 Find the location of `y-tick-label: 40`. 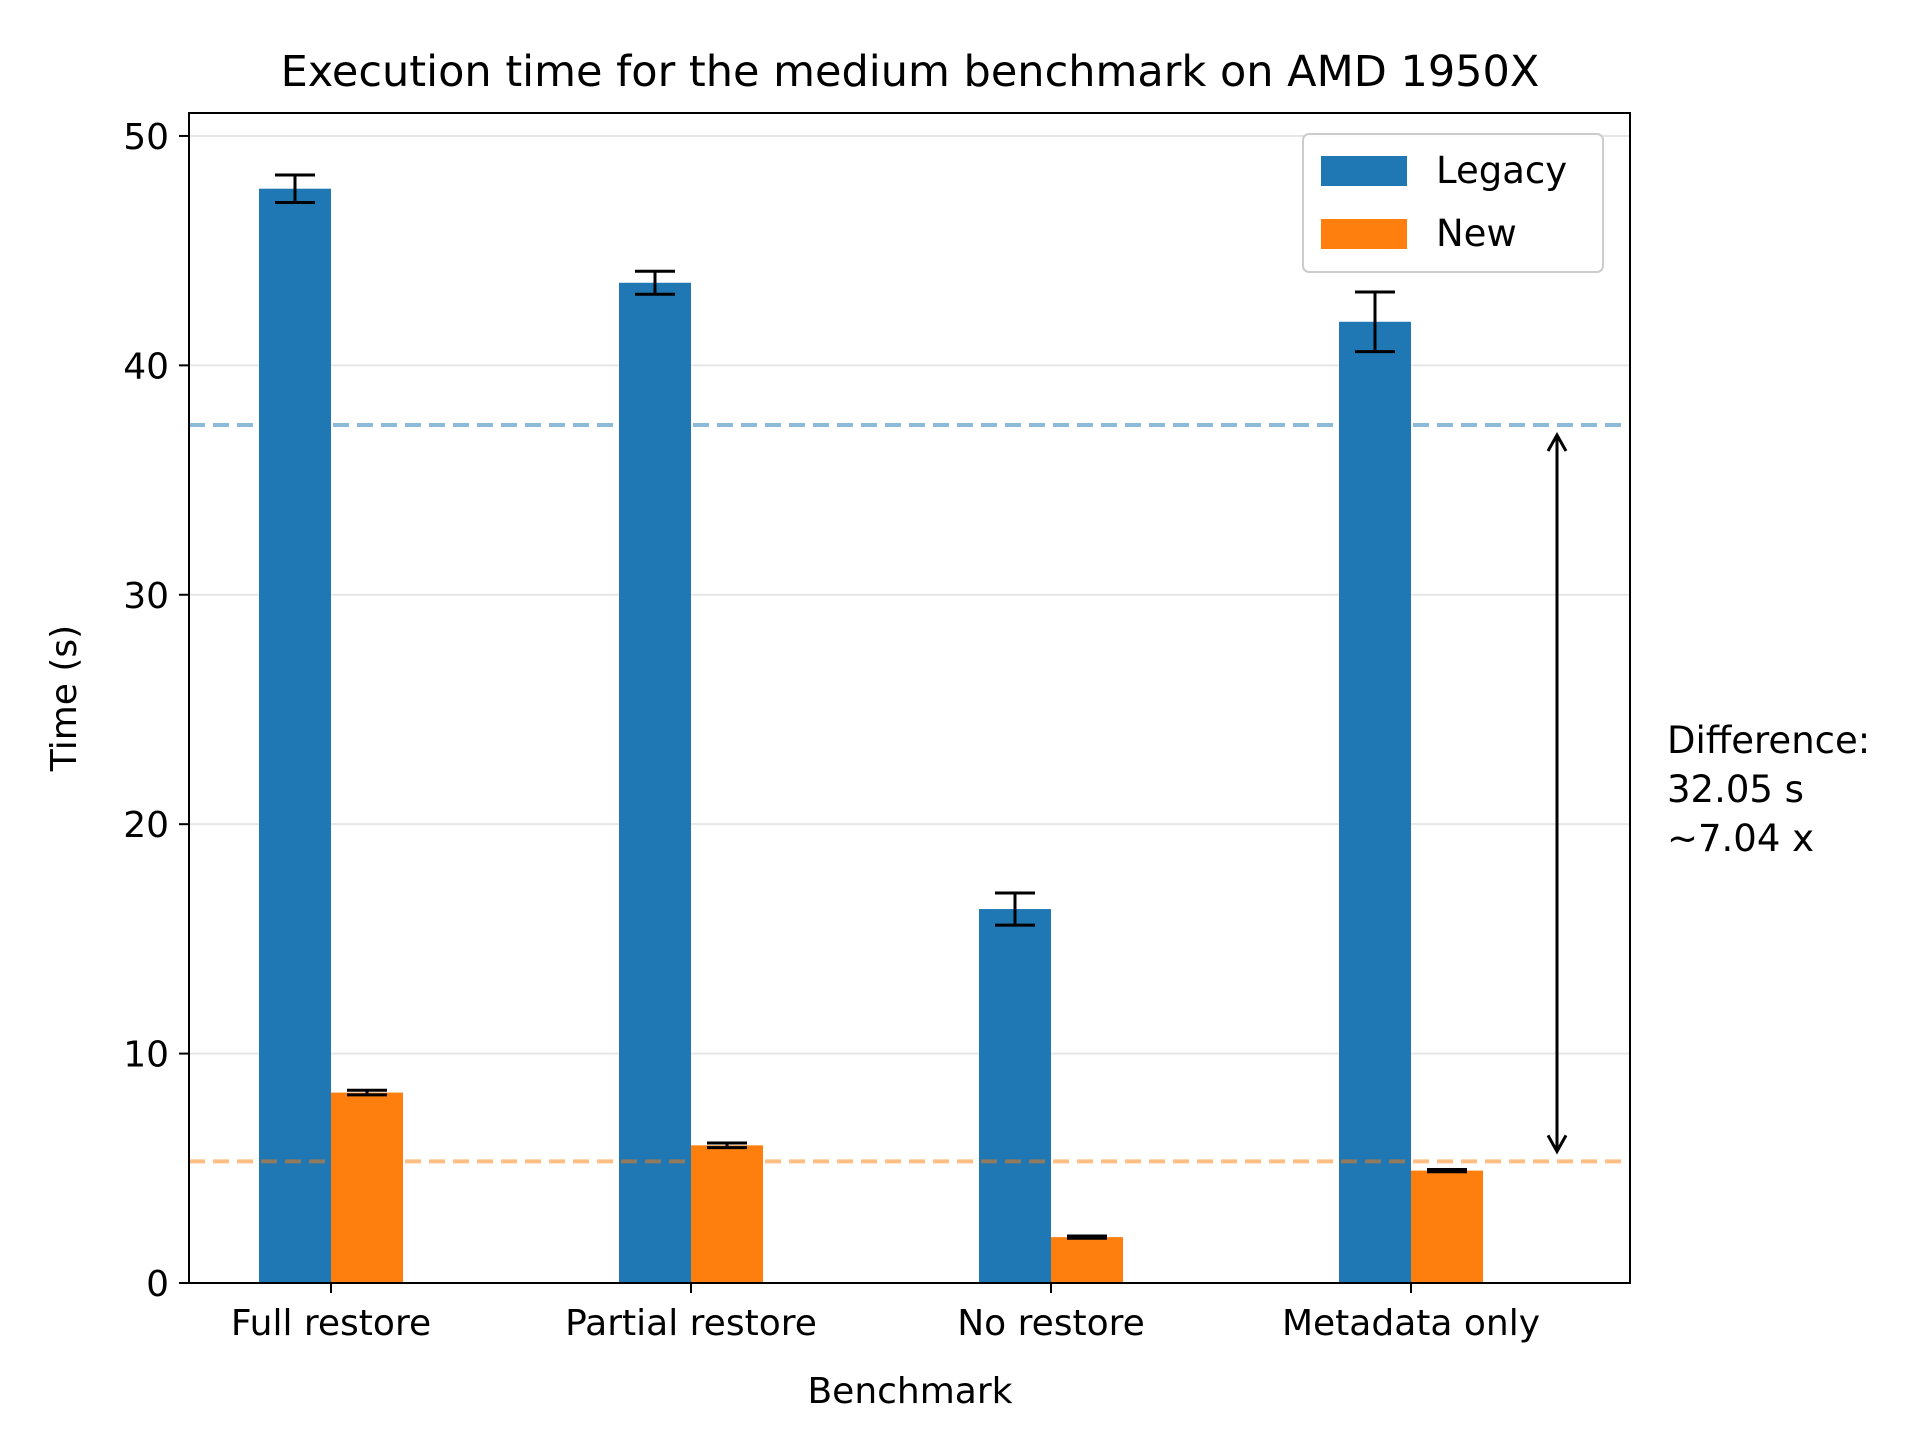

y-tick-label: 40 is located at coordinates (146, 366).